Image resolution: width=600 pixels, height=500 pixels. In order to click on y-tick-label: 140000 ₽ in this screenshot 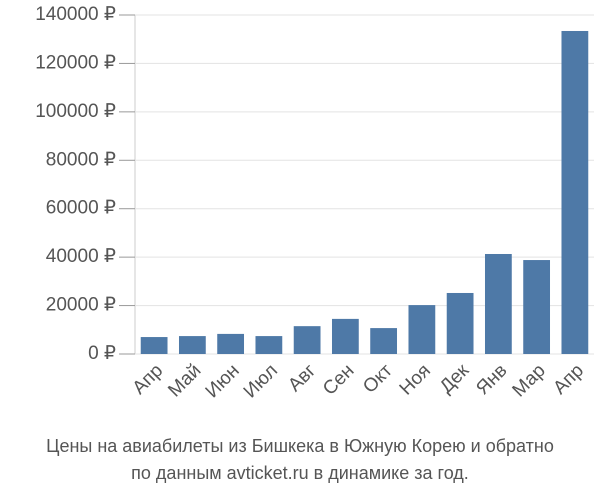, I will do `click(75, 14)`.